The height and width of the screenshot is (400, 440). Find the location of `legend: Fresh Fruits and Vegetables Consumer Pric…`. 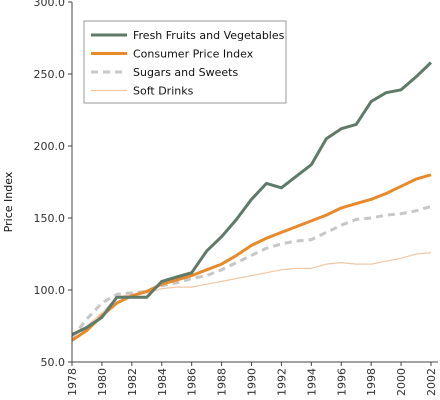

legend: Fresh Fruits and Vegetables Consumer Pric… is located at coordinates (185, 62).